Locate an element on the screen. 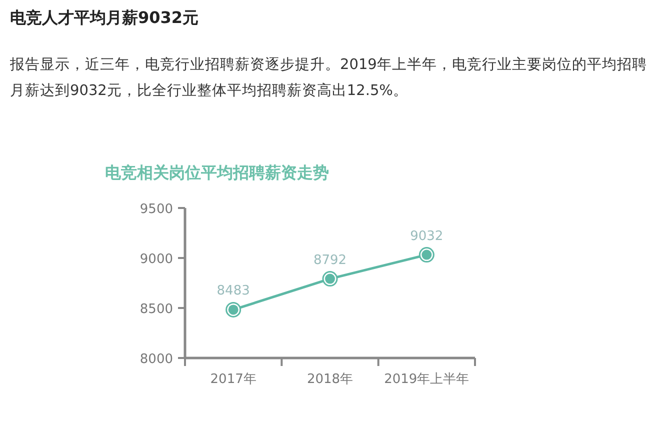  x-tick-label: 2019年上半年 is located at coordinates (427, 379).